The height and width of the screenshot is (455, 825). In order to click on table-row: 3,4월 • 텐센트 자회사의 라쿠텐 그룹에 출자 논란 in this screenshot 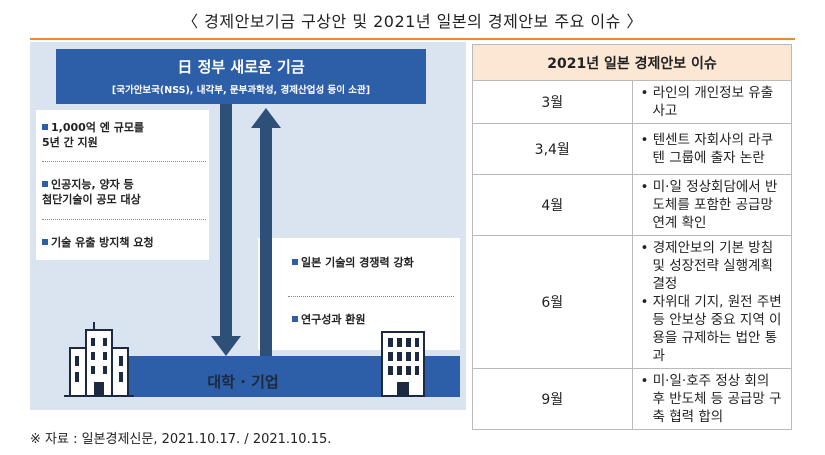, I will do `click(632, 149)`.